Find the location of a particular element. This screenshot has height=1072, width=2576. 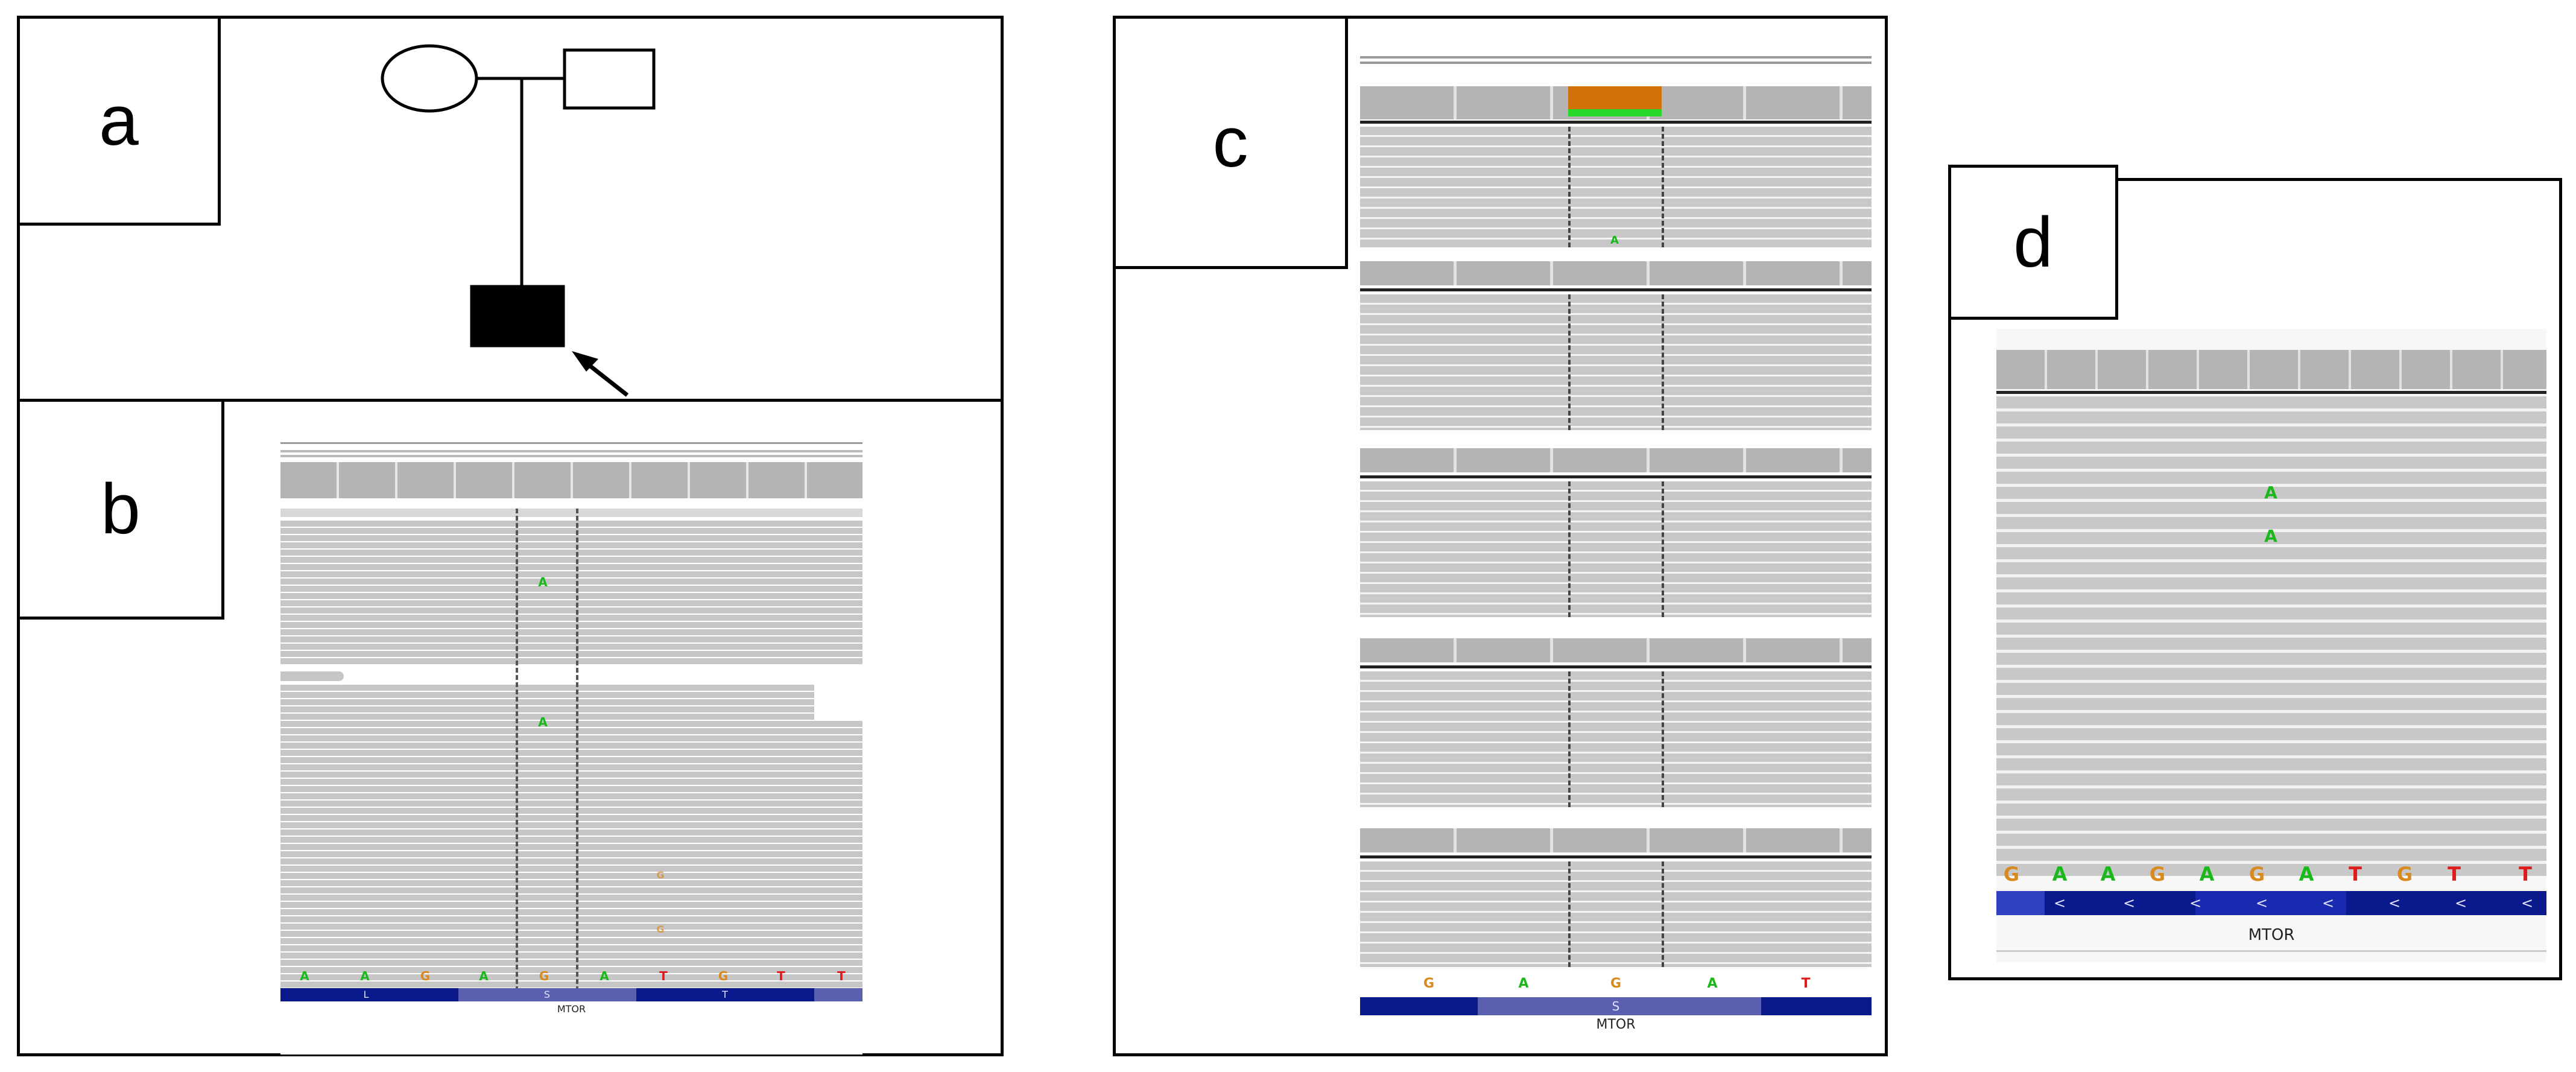

panel-c-label: c is located at coordinates (1230, 142).